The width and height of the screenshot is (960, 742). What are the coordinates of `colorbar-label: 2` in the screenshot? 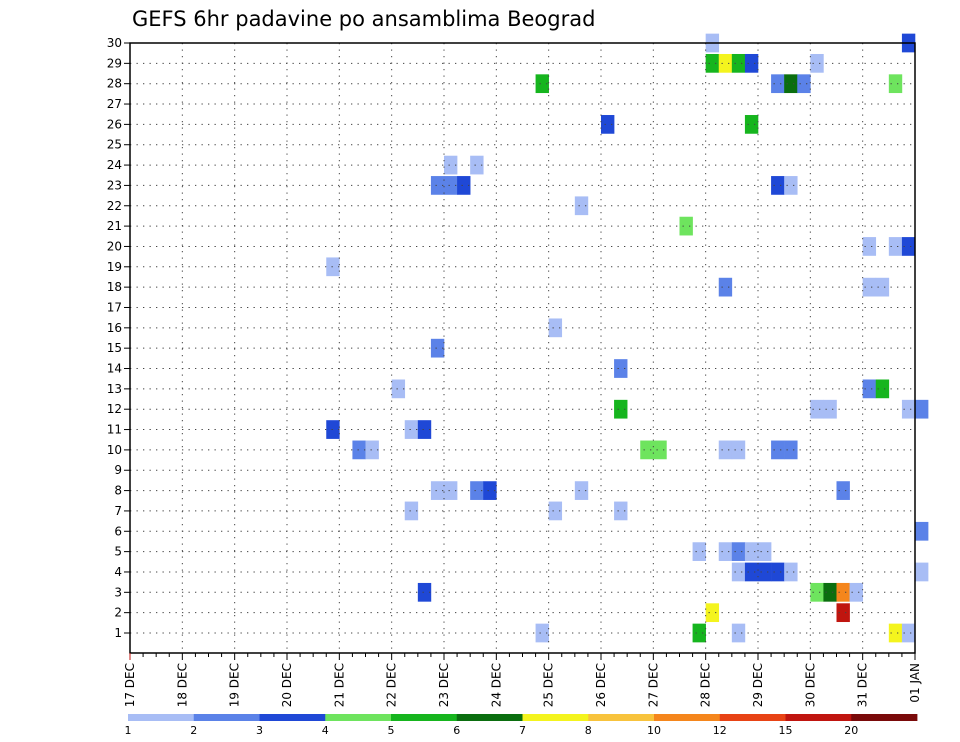 It's located at (193, 730).